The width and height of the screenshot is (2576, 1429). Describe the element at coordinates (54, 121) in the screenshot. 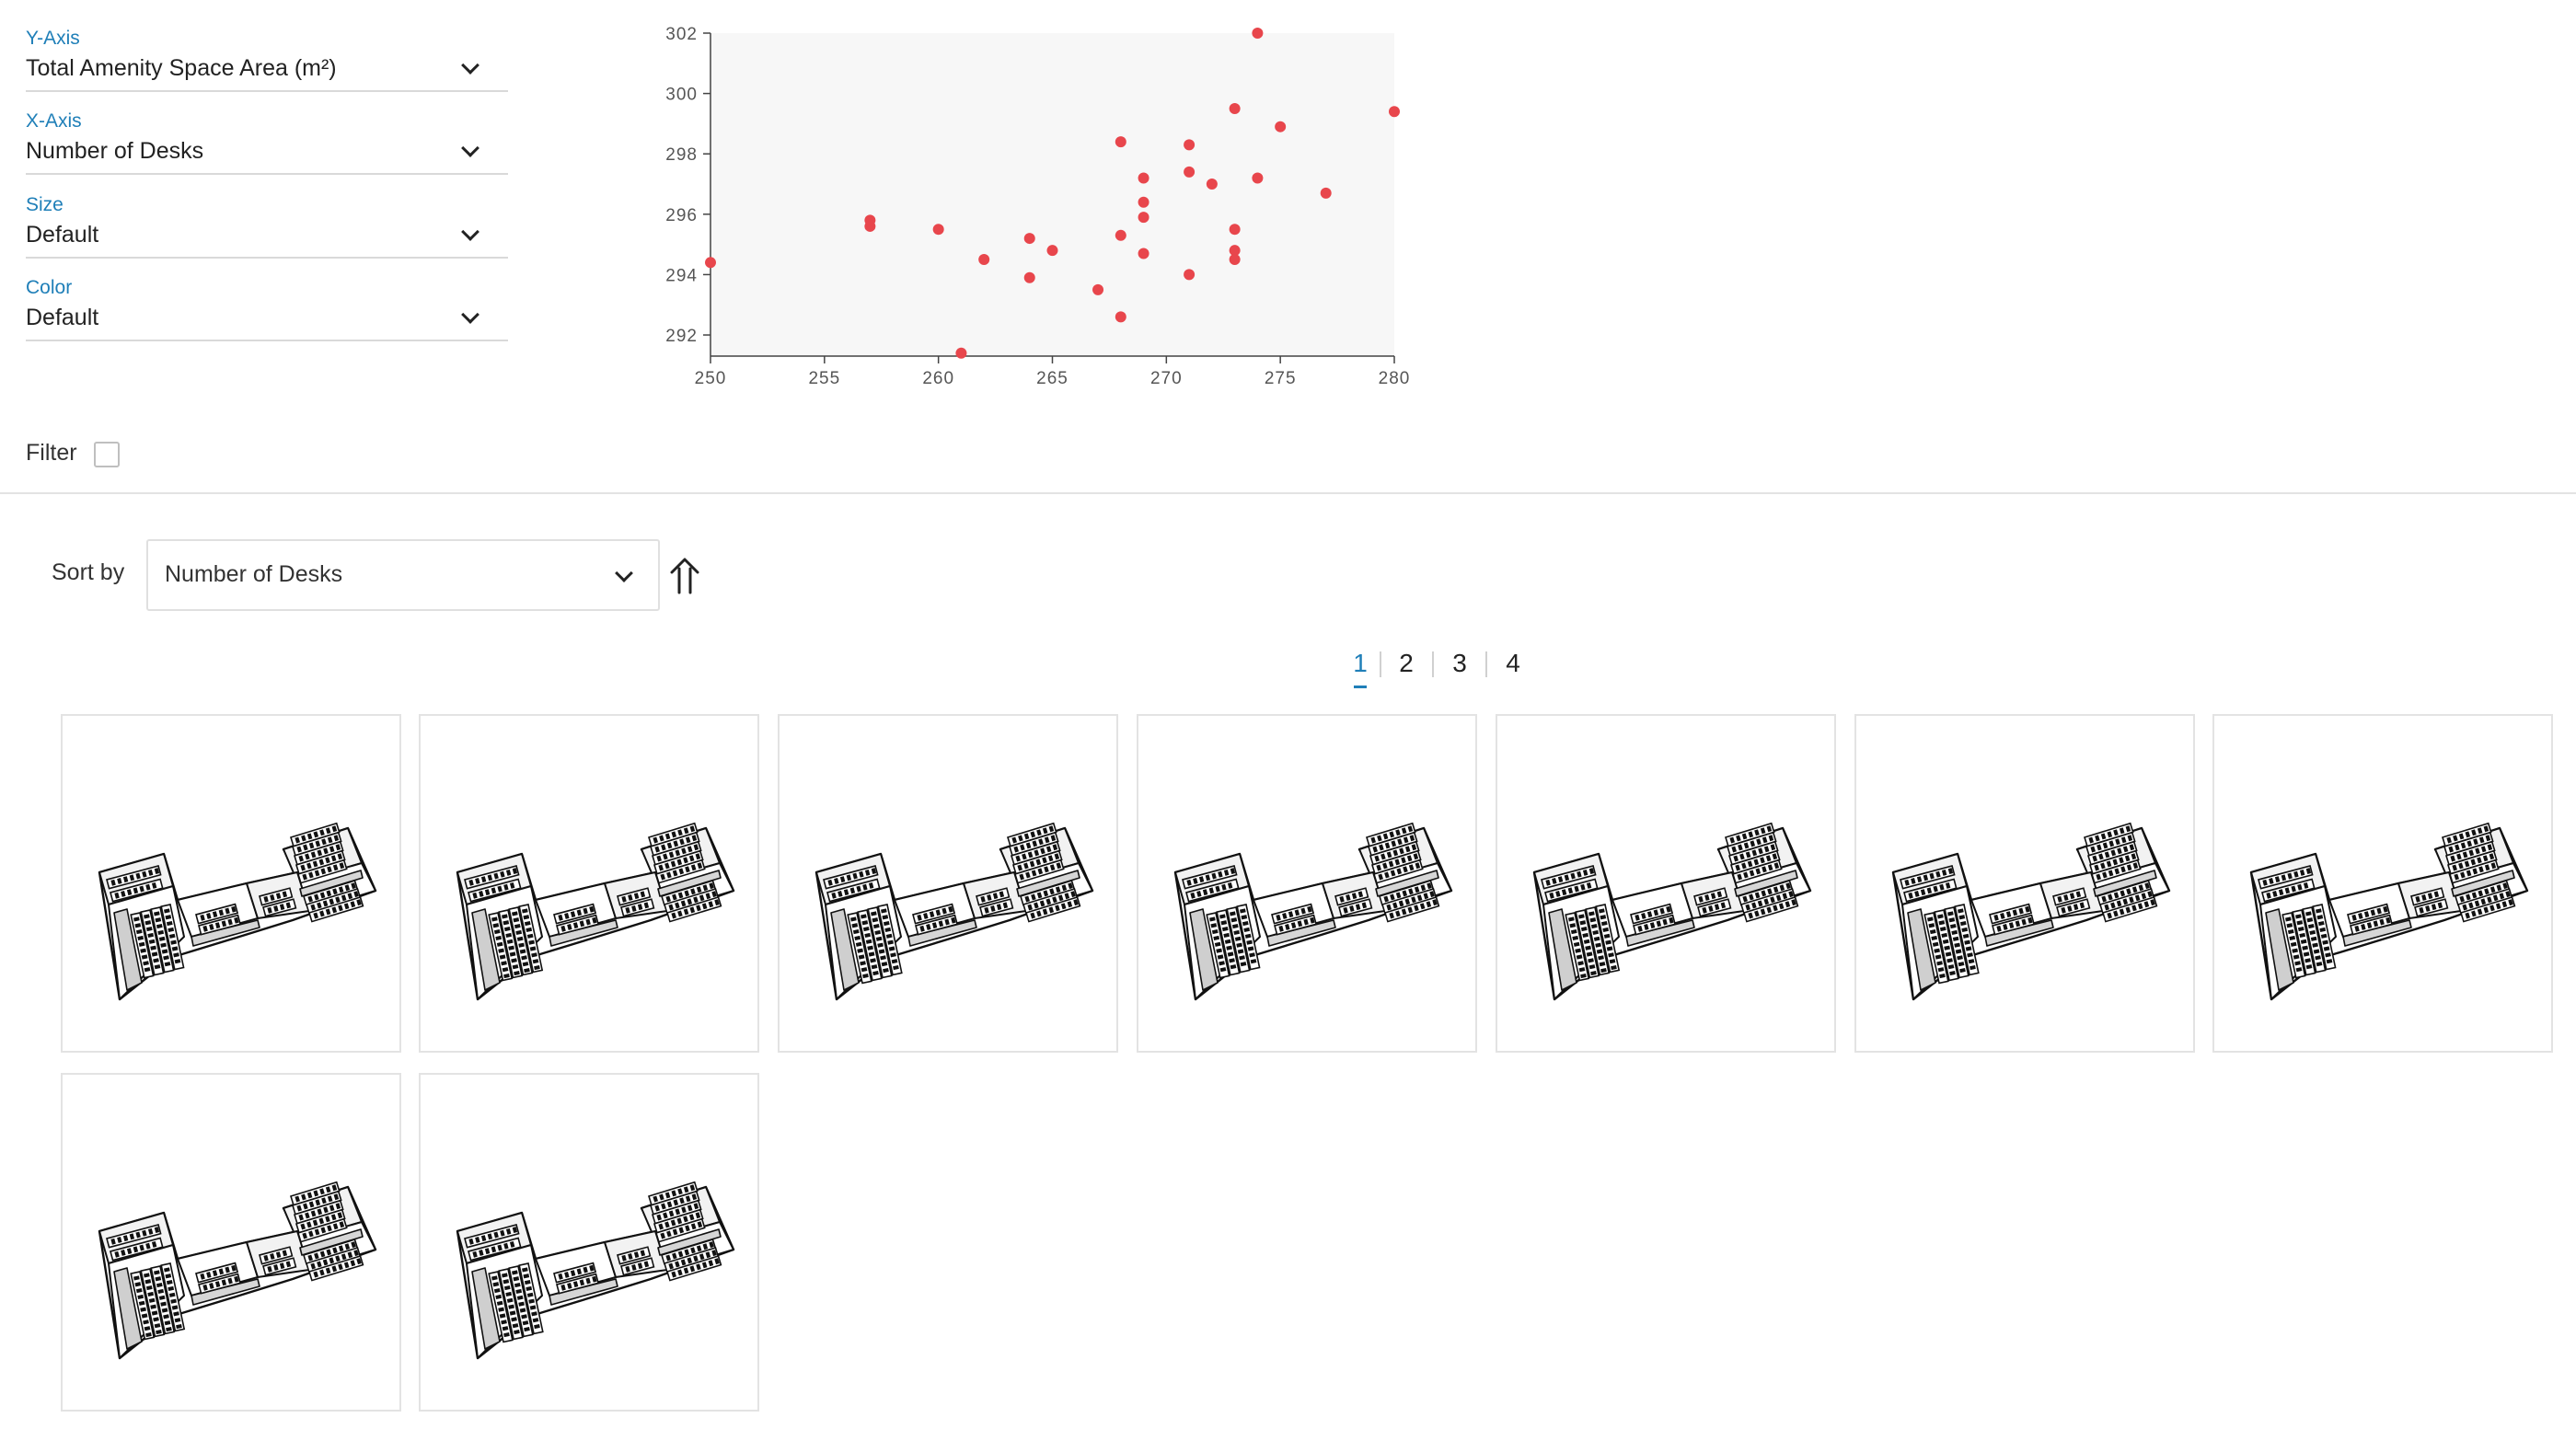

I see `x-axis-label: X-Axis` at that location.